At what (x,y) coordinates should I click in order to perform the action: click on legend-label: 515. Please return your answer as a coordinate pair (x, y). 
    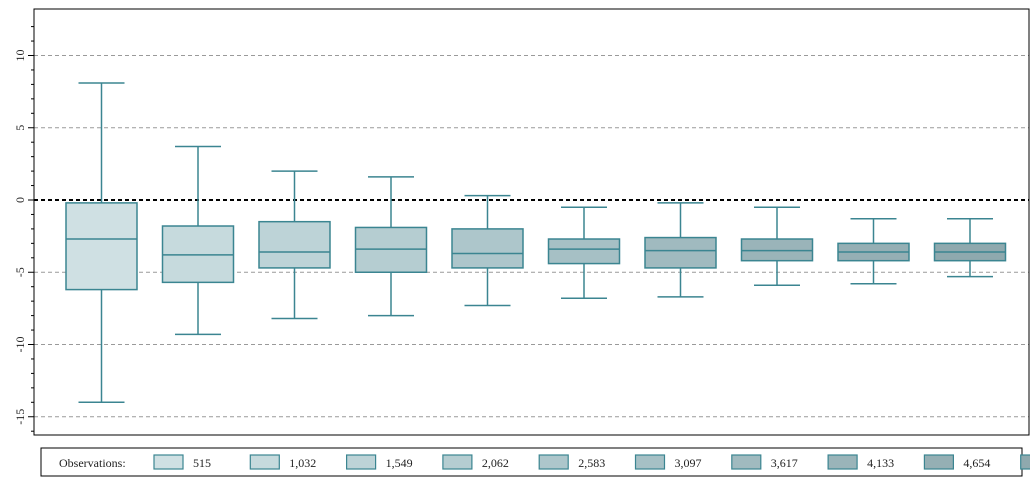
    Looking at the image, I should click on (202, 463).